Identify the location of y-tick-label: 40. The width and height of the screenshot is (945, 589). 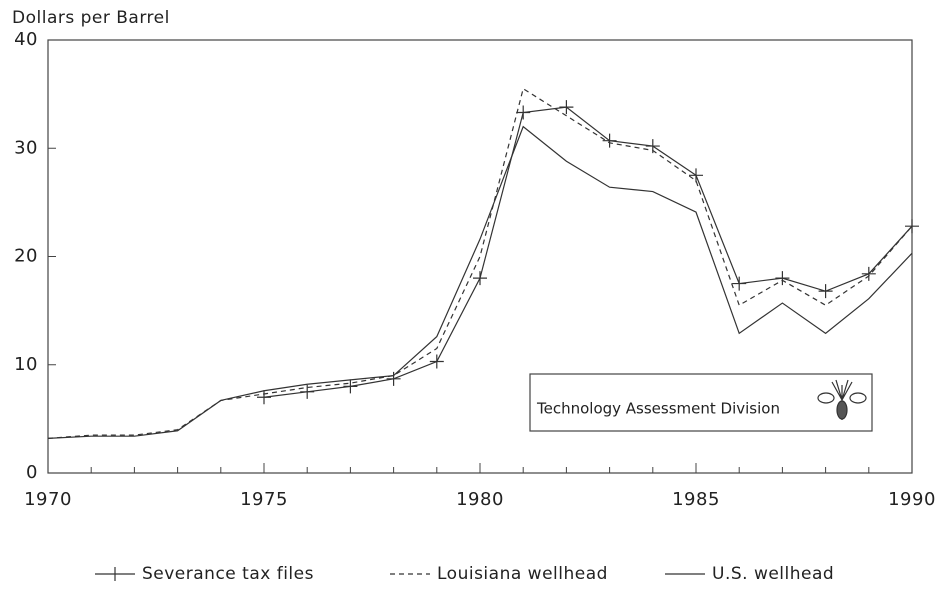
(26, 39).